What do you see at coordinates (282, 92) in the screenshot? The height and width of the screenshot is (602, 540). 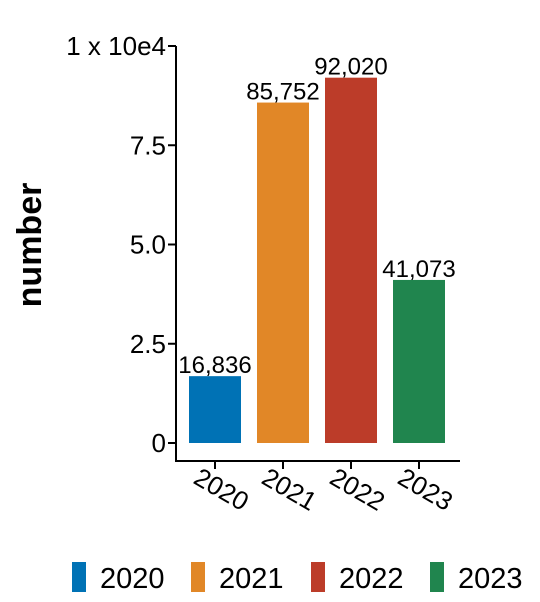 I see `value-label-2021: 85,752` at bounding box center [282, 92].